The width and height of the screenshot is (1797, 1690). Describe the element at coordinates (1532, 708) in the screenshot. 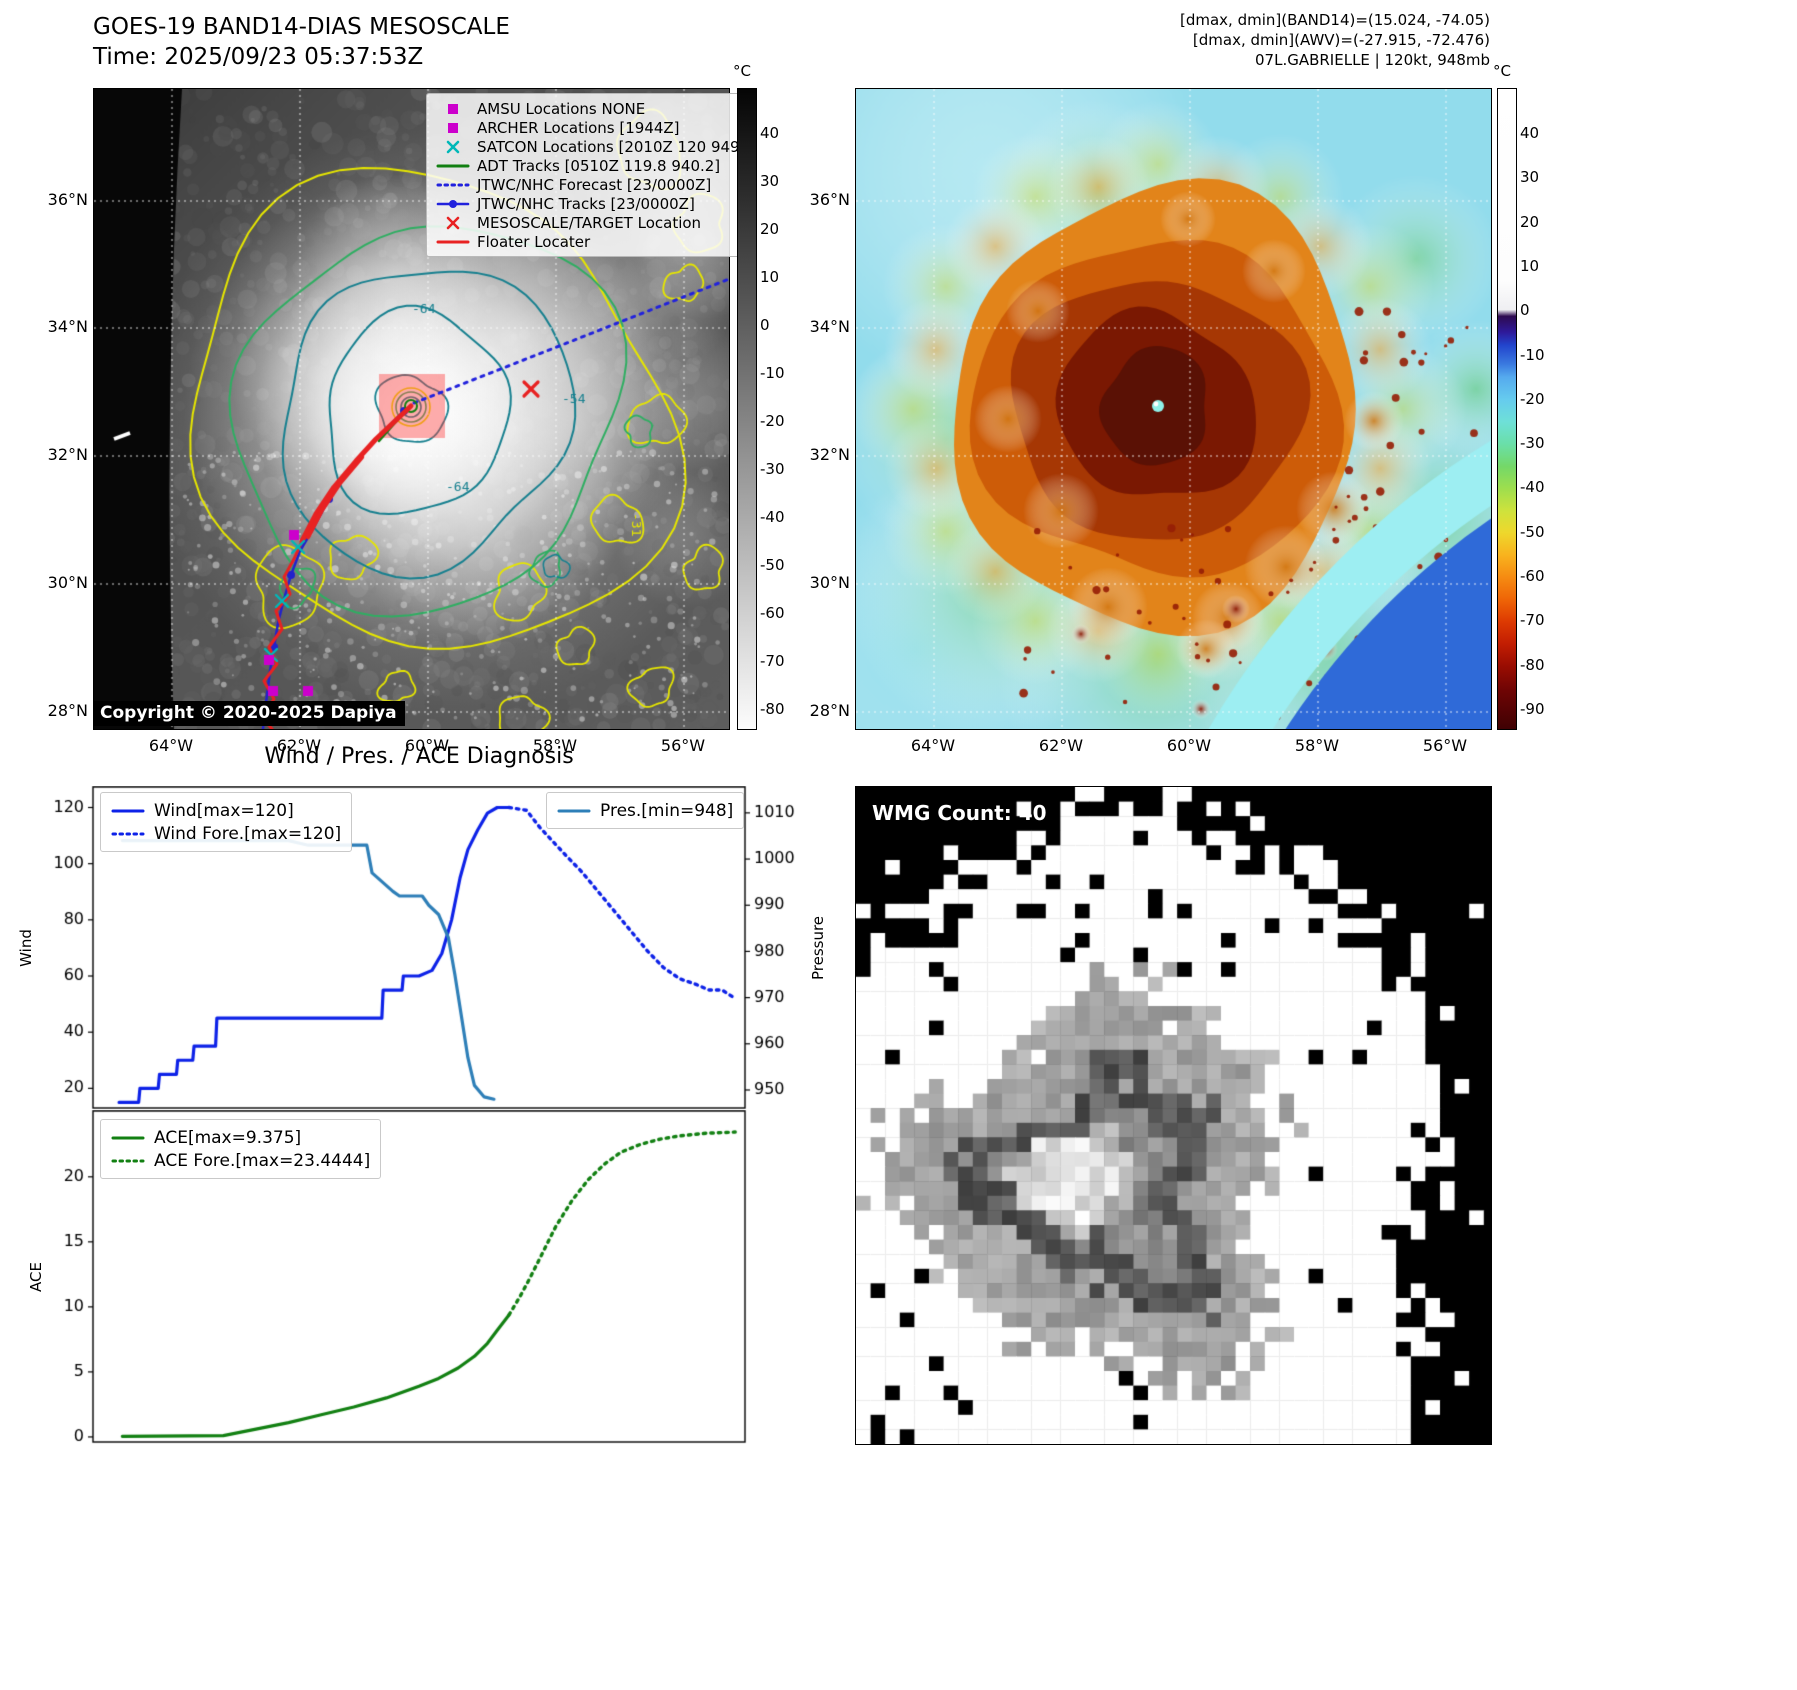

I see `colorbar-tick-label: -90` at that location.